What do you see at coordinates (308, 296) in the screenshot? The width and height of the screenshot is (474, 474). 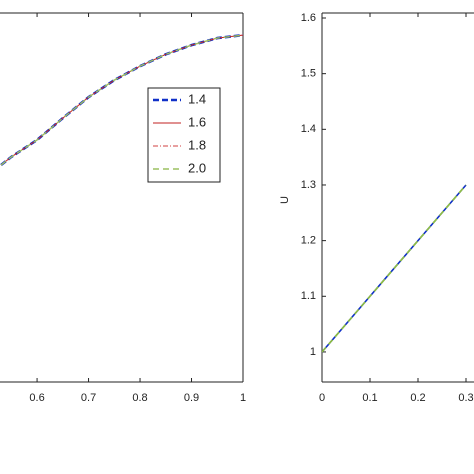 I see `y-tick-label: 1.1` at bounding box center [308, 296].